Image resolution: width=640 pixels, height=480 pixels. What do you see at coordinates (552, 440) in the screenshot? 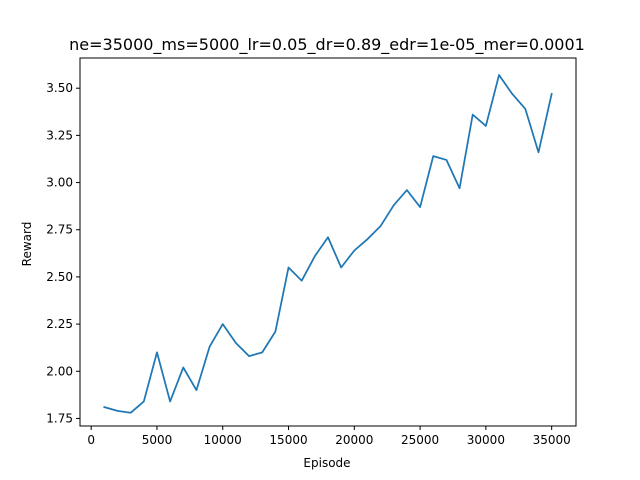
I see `x-tick-label: 35000` at bounding box center [552, 440].